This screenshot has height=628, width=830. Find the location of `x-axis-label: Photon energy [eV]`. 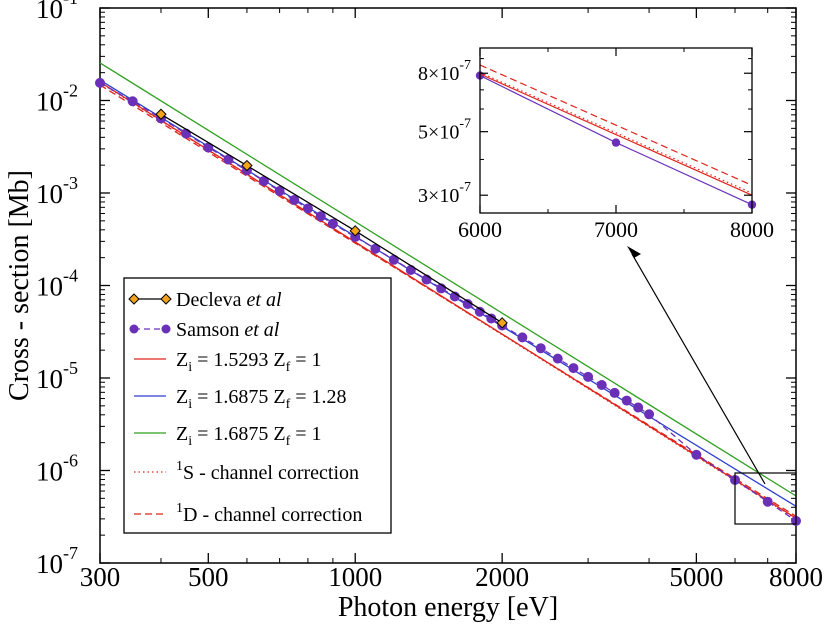

x-axis-label: Photon energy [eV] is located at coordinates (448, 607).